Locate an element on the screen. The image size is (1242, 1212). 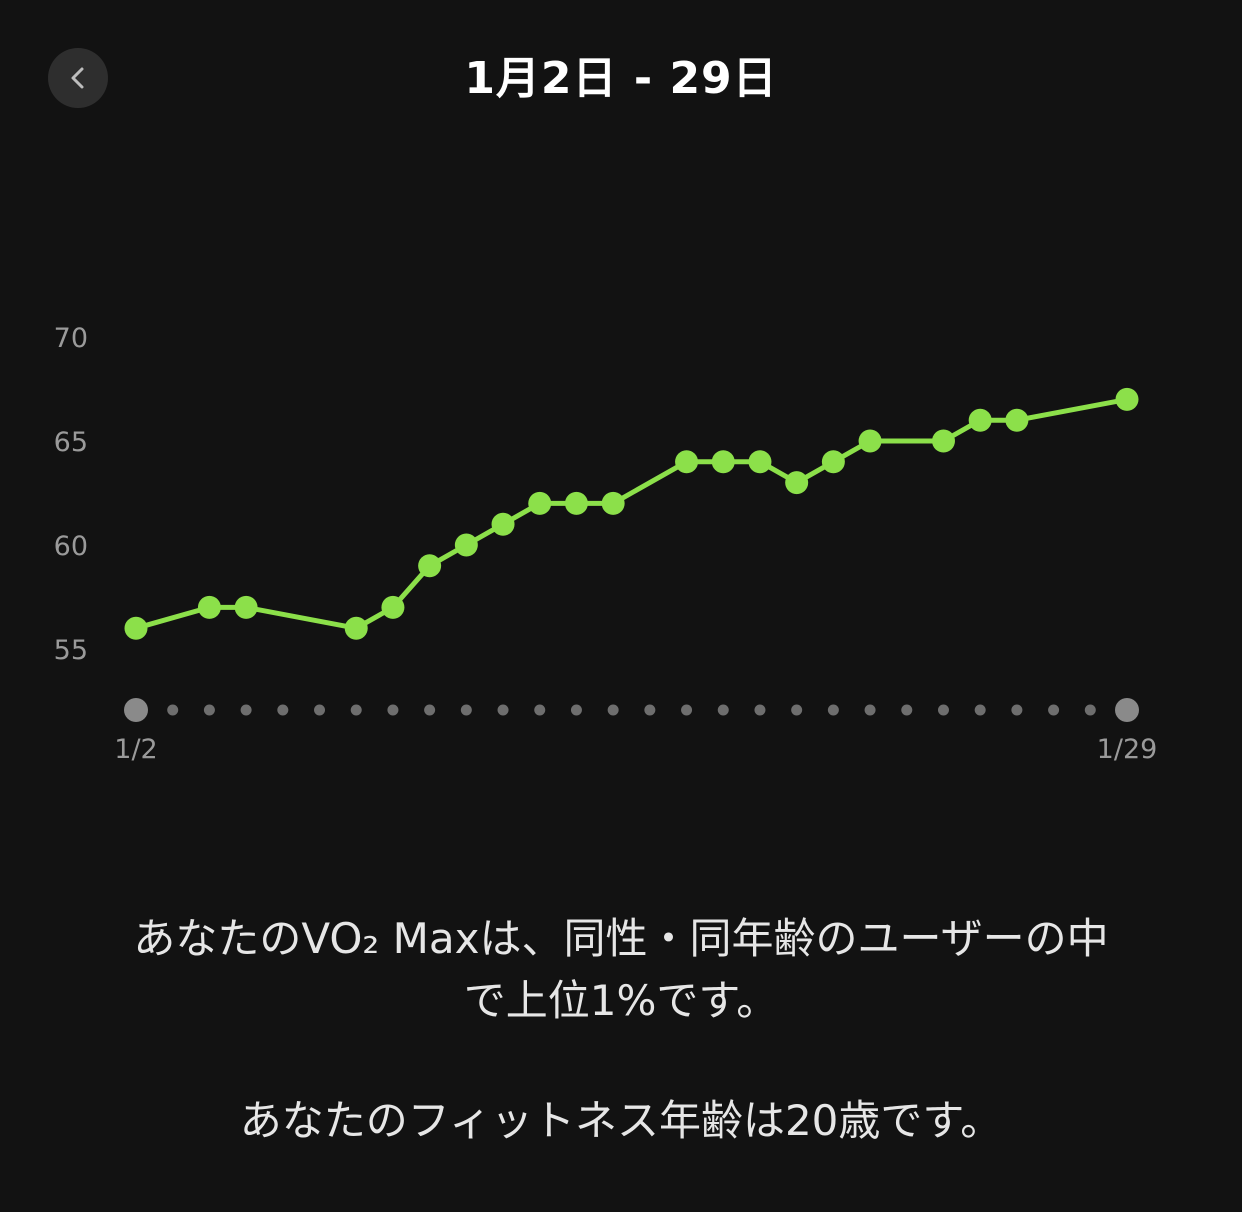
y-tick-label: 70 is located at coordinates (71, 338).